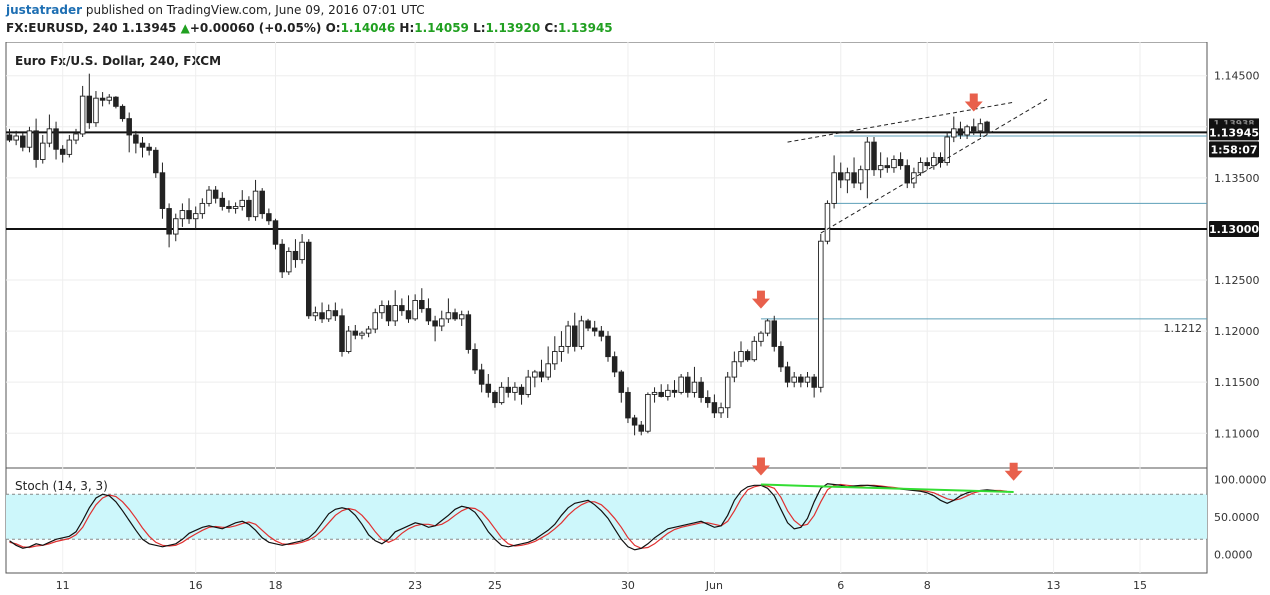 The height and width of the screenshot is (595, 1270). I want to click on stoch-title: Stoch (14, 3, 3), so click(61, 486).